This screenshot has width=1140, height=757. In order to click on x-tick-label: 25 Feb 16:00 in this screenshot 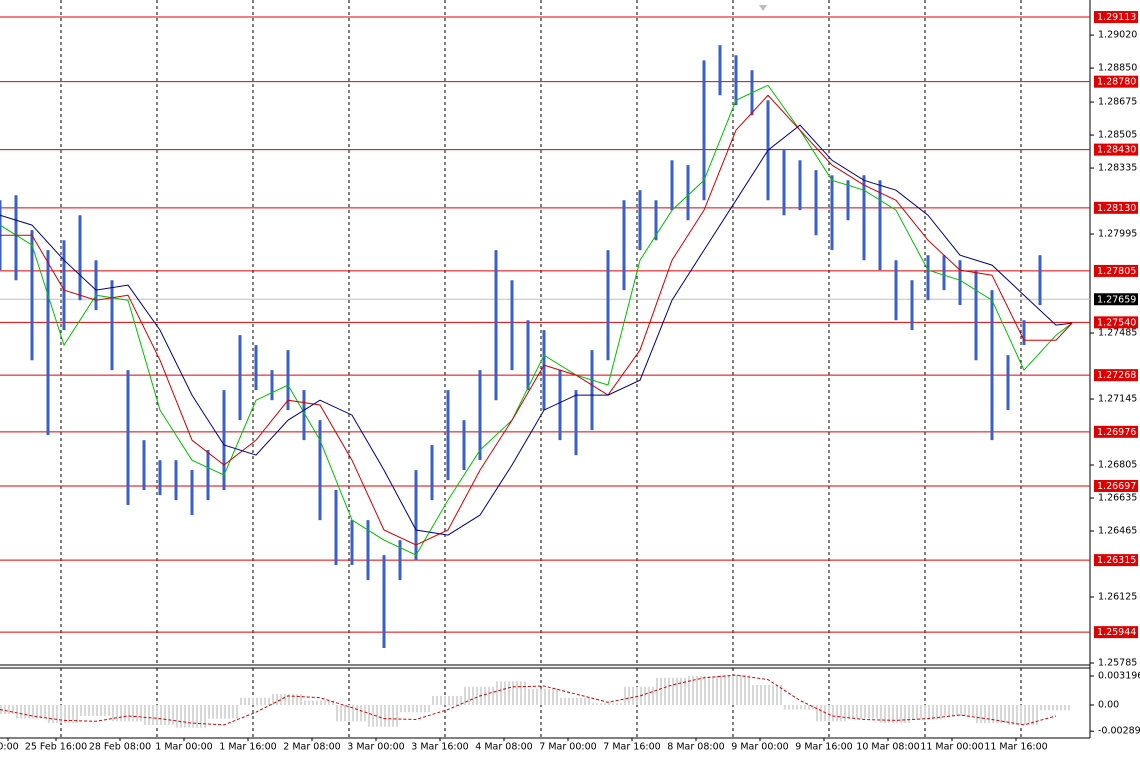, I will do `click(56, 747)`.